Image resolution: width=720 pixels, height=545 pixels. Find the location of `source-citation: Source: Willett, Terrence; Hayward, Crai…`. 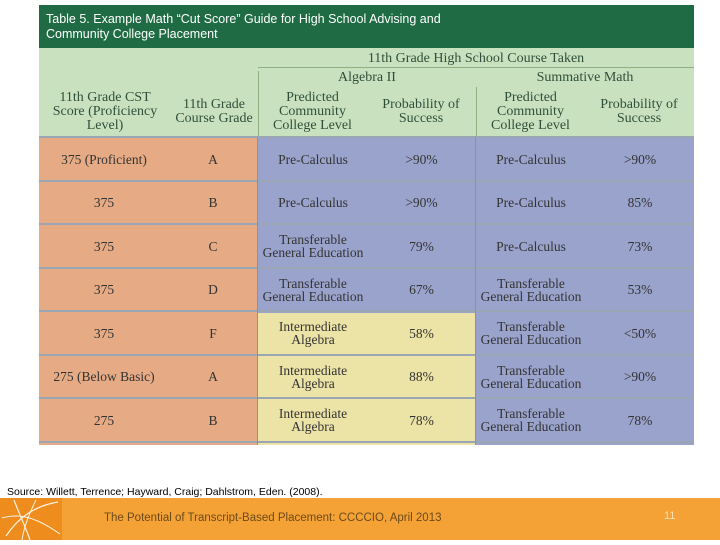

source-citation: Source: Willett, Terrence; Hayward, Crai… is located at coordinates (165, 492).